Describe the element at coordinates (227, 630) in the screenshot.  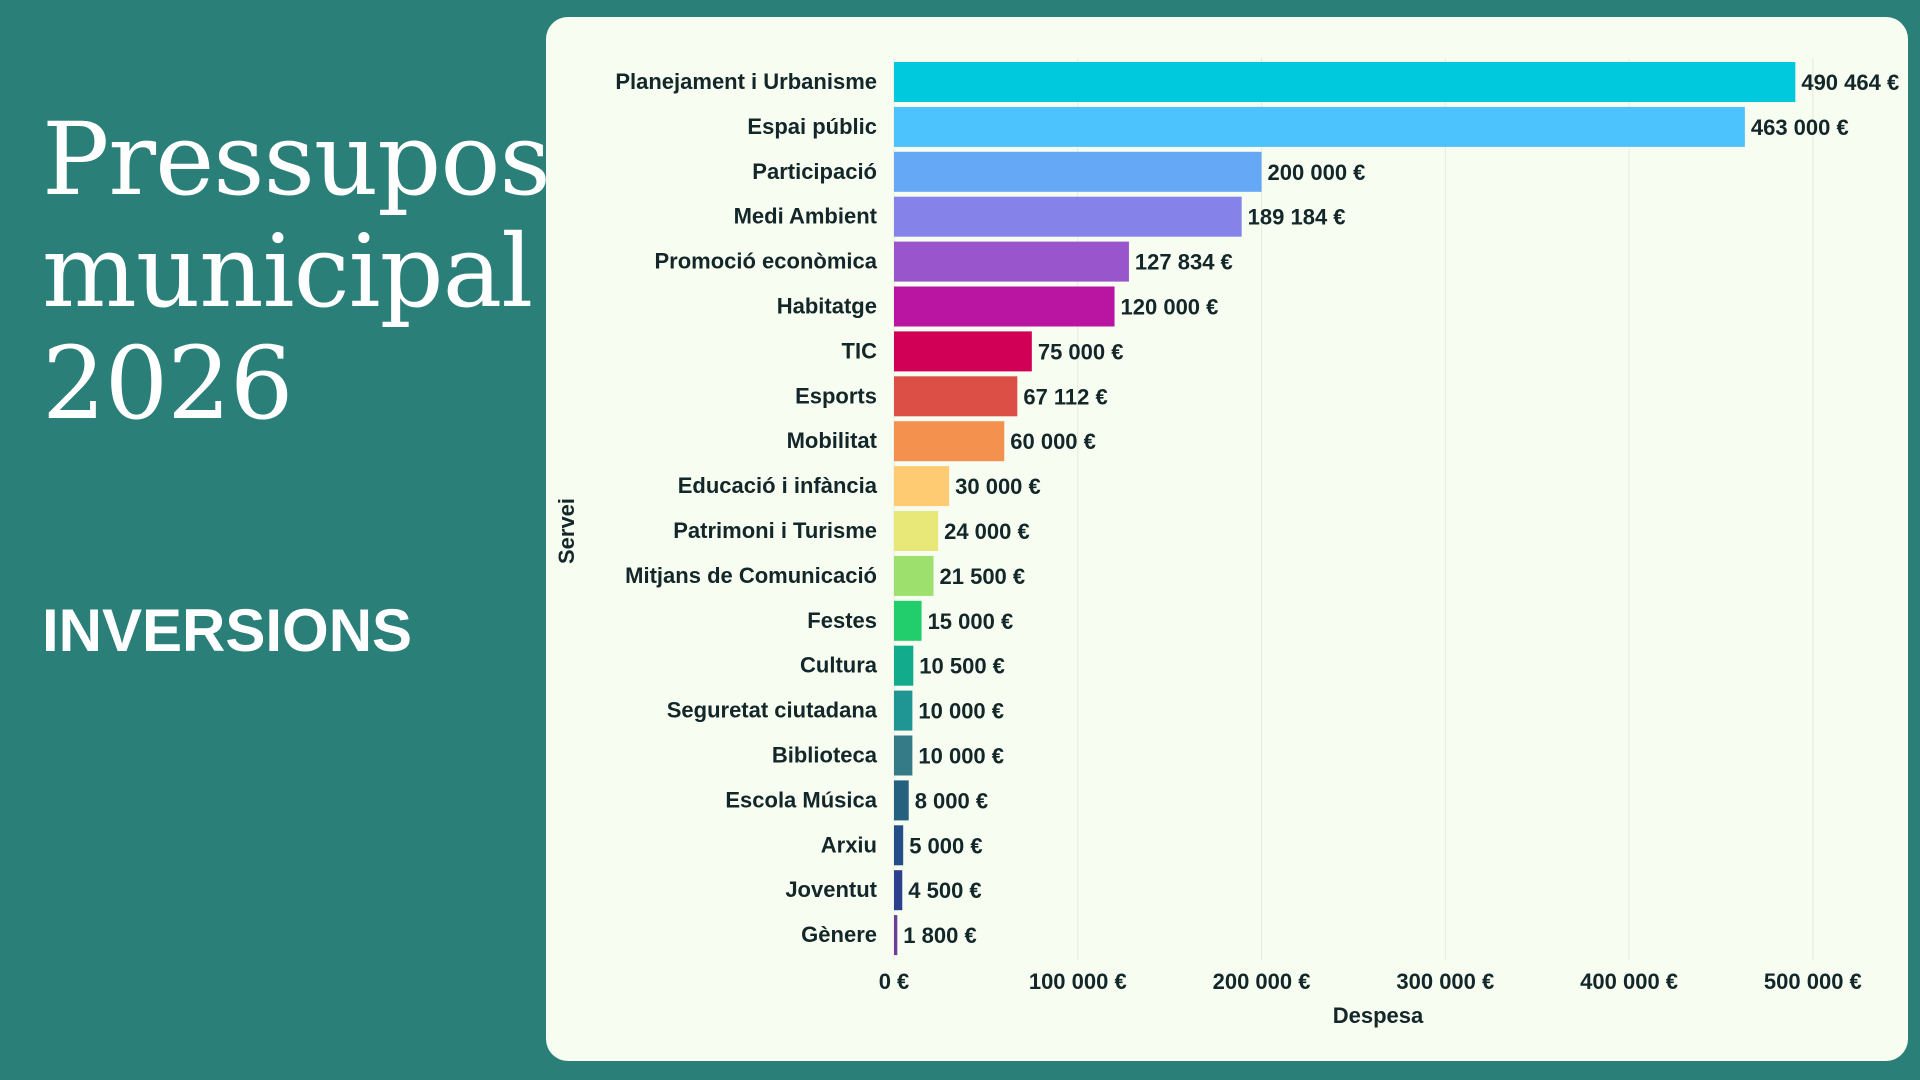
I see `section-subtitle: INVERSIONS` at that location.